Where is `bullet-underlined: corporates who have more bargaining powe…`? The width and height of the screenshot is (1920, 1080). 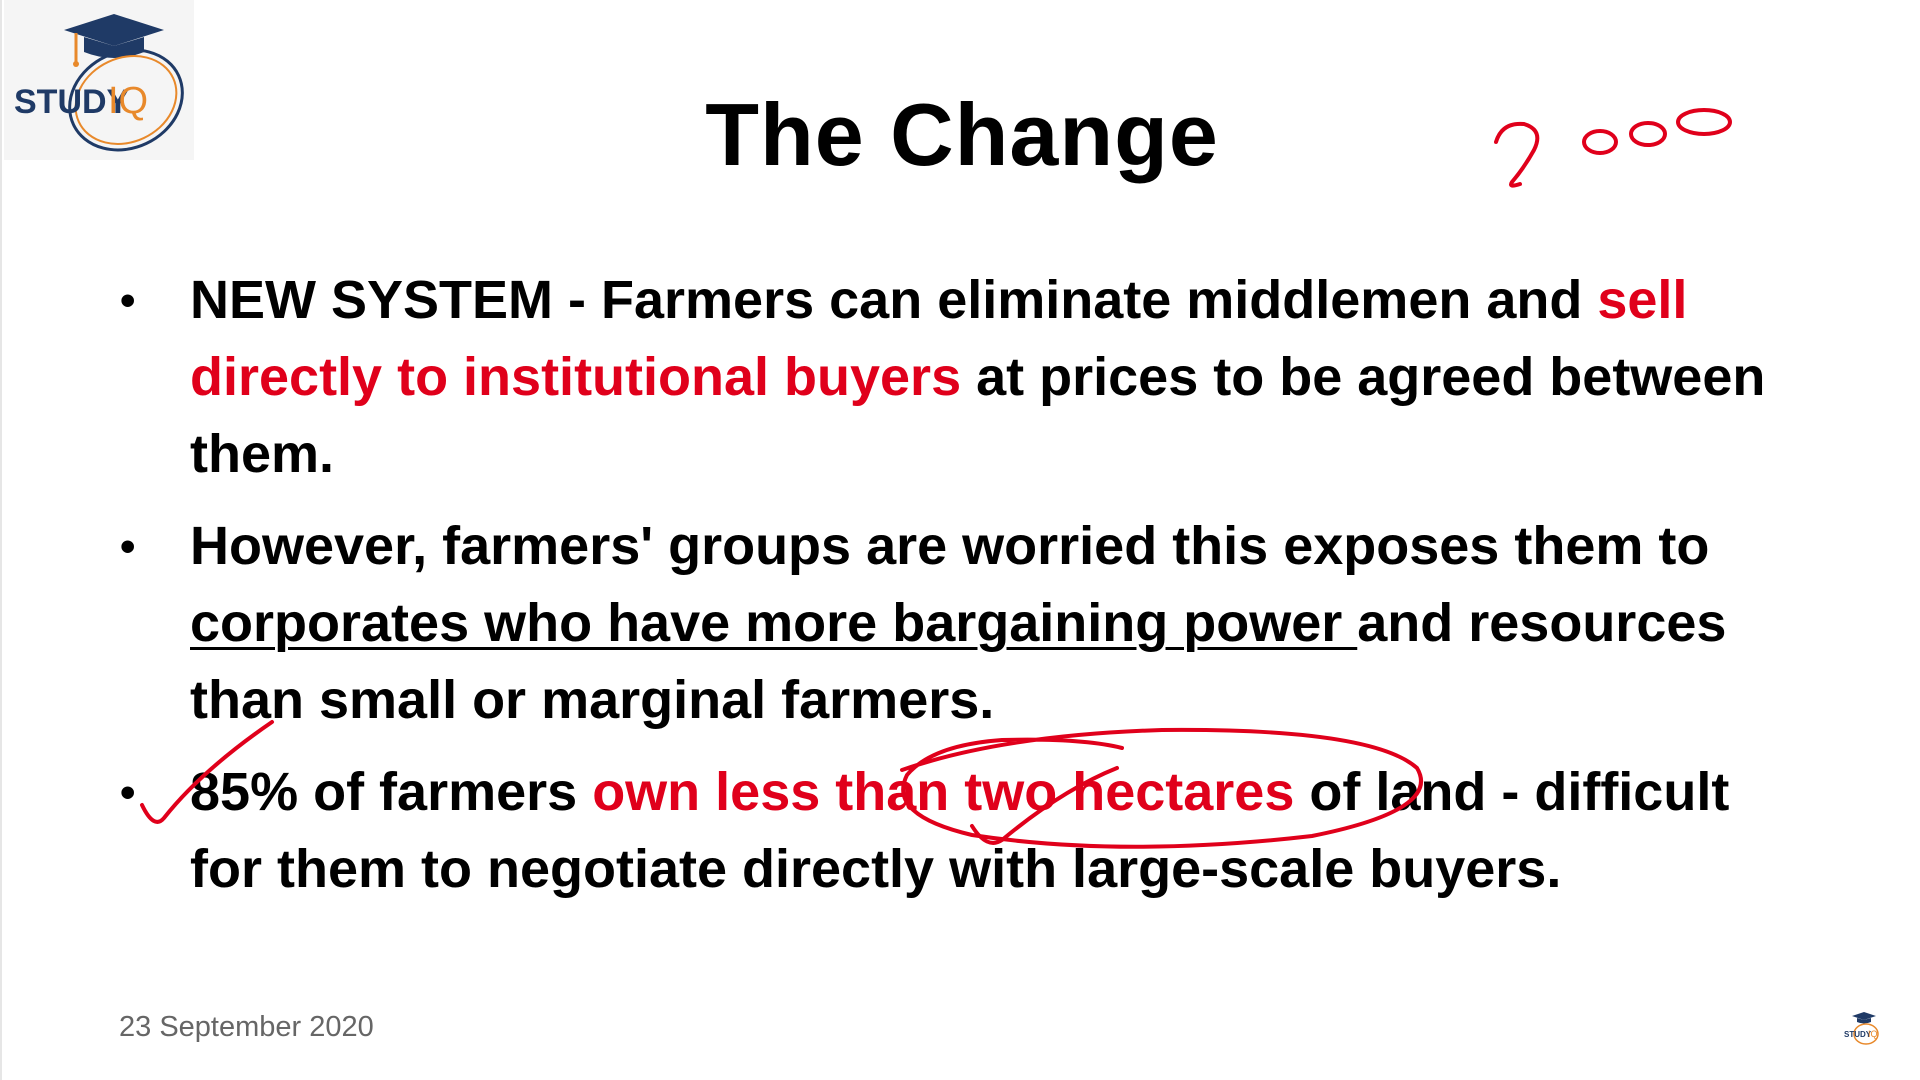
bullet-underlined: corporates who have more bargaining powe… is located at coordinates (774, 623).